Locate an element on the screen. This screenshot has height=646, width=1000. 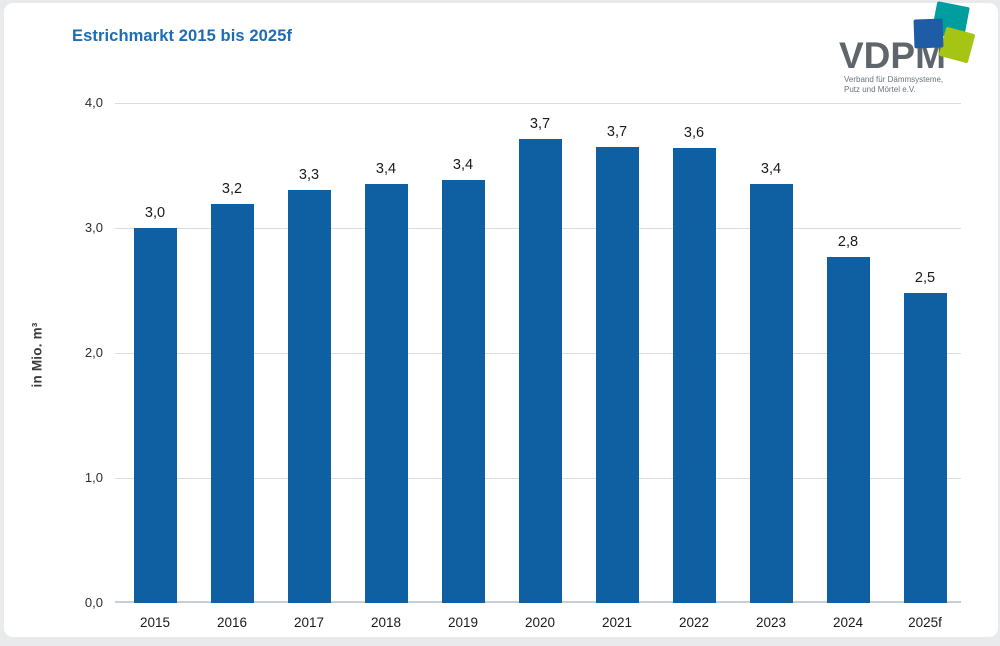
y-axis-title: in Mio. m³ is located at coordinates (37, 355).